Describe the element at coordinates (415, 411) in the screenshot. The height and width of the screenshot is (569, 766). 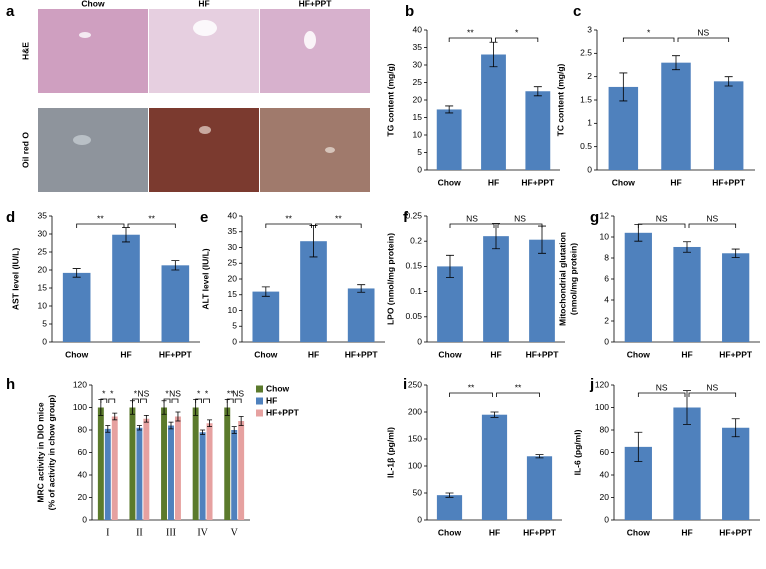
I see `y-tick-label: 200` at that location.